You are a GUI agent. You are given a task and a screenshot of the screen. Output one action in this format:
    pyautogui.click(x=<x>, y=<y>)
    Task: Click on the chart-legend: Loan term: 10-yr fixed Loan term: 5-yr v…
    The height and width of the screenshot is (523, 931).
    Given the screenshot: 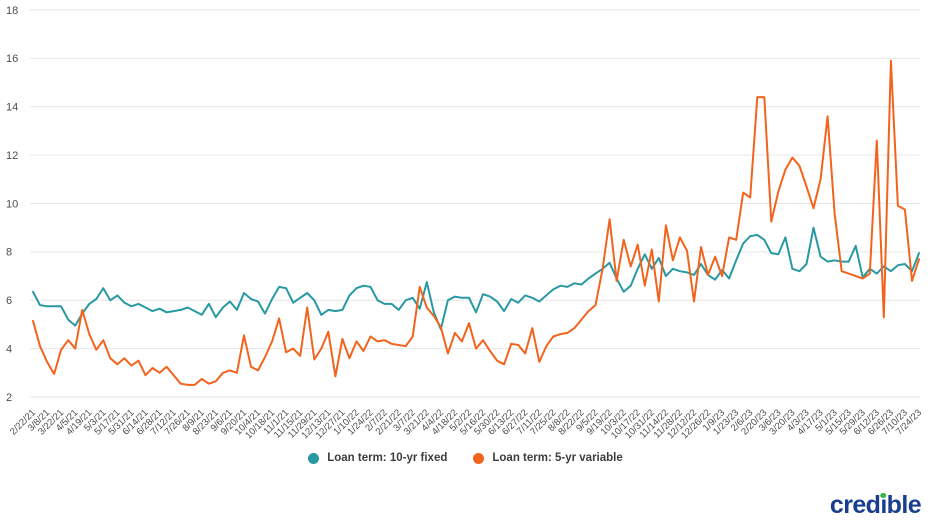 What is the action you would take?
    pyautogui.click(x=465, y=458)
    